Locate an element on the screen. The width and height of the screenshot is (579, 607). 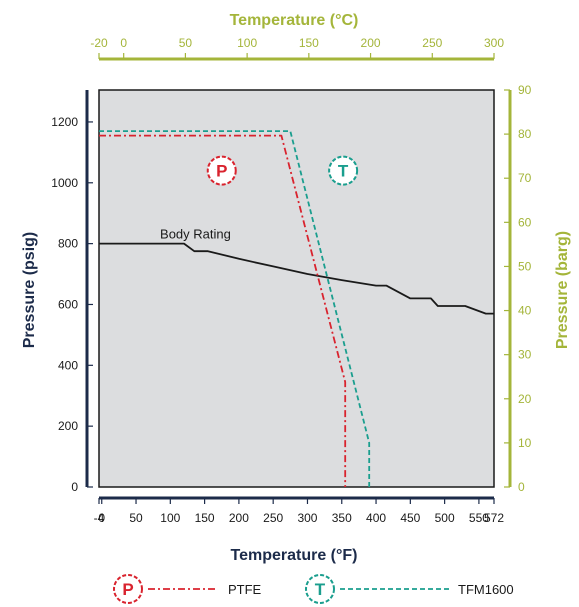
bottom-tick-label: 400 is located at coordinates (376, 518).